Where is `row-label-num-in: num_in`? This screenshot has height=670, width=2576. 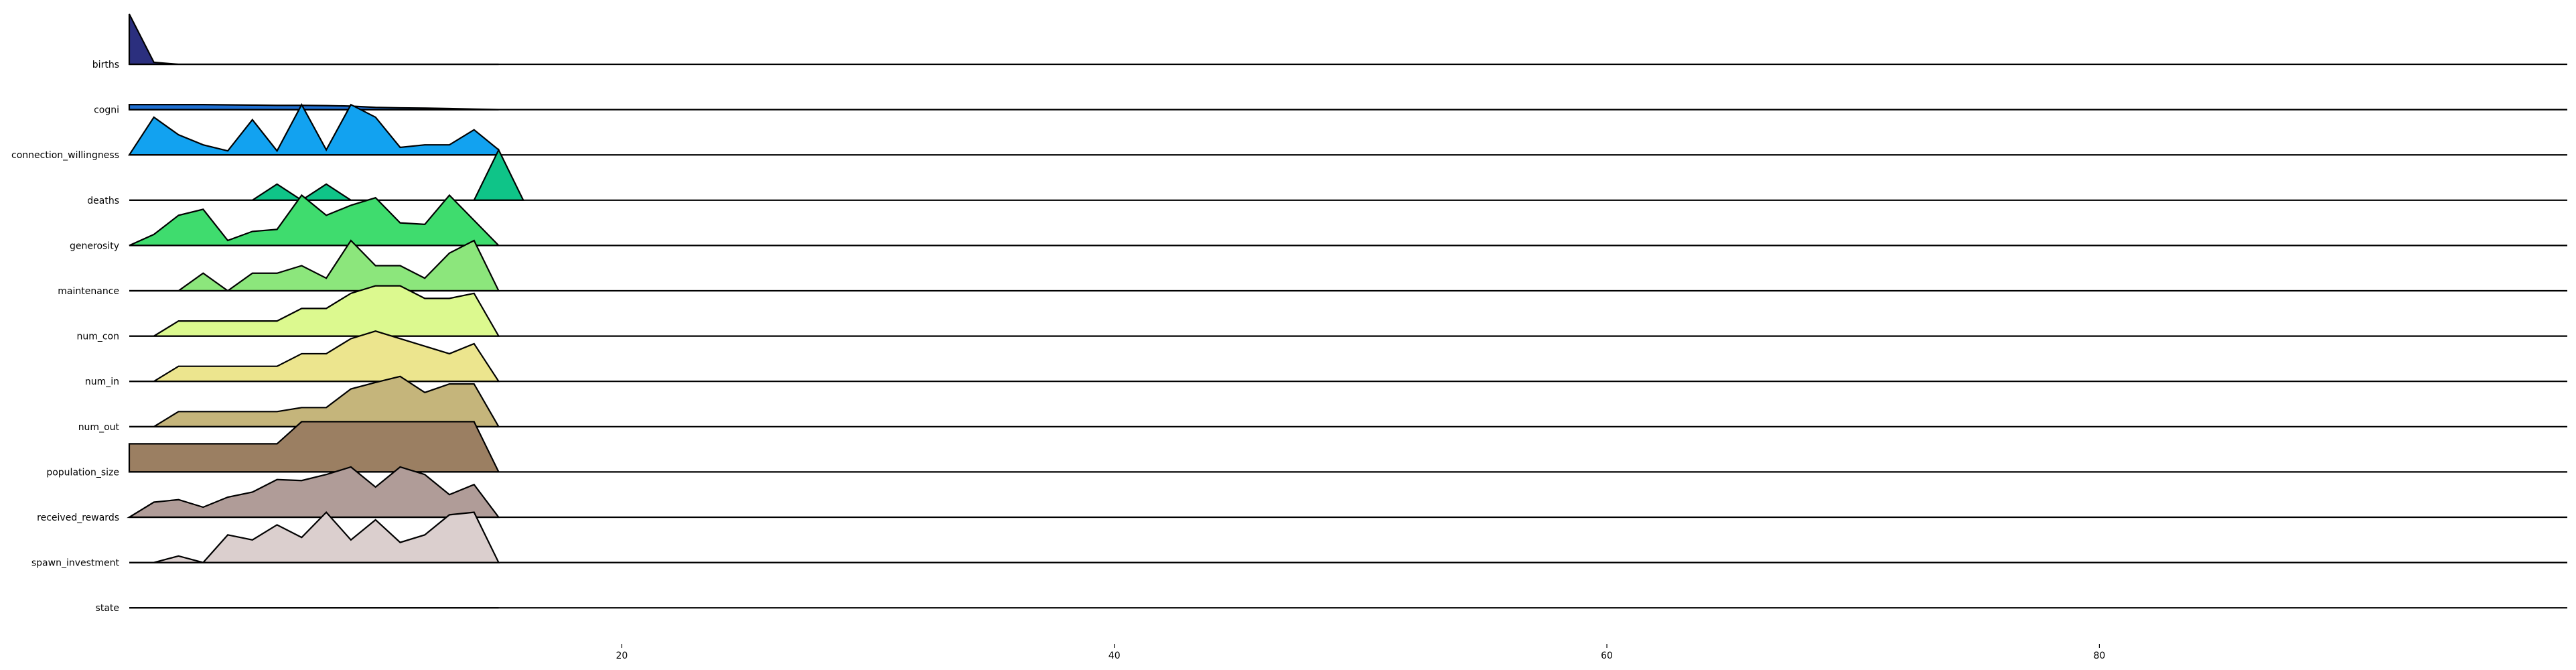 row-label-num-in: num_in is located at coordinates (102, 382).